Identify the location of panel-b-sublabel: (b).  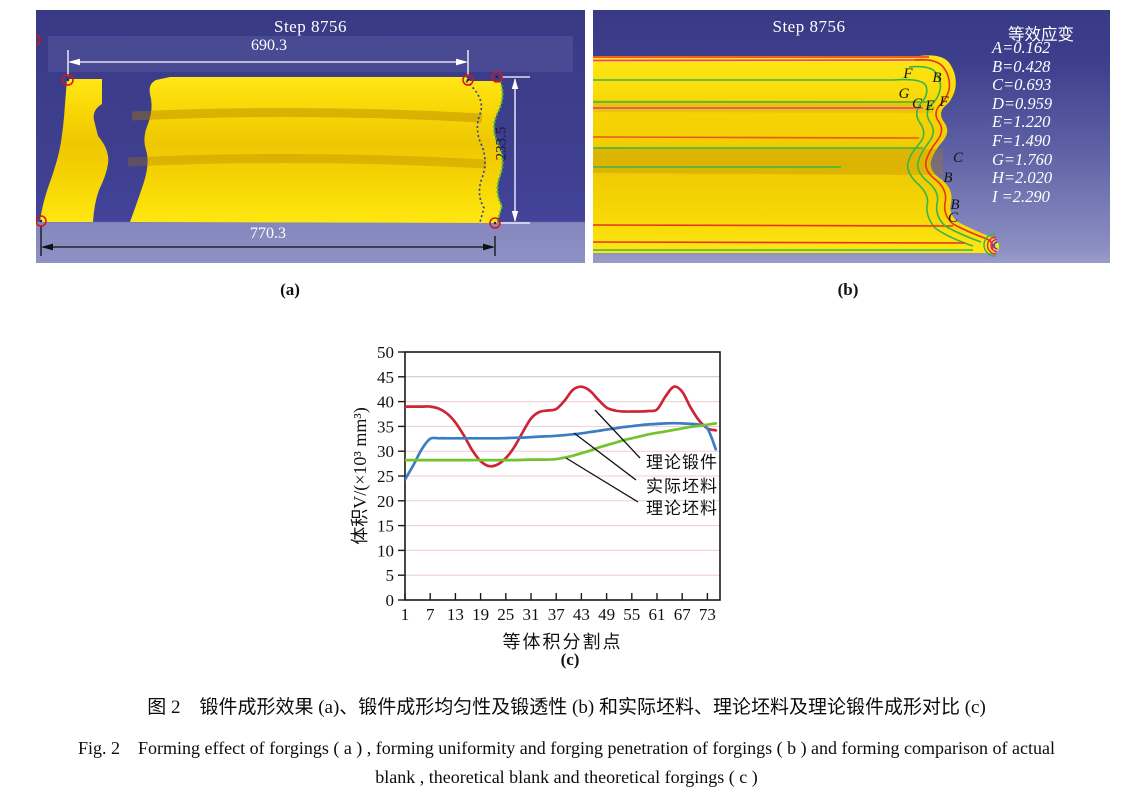
(848, 289).